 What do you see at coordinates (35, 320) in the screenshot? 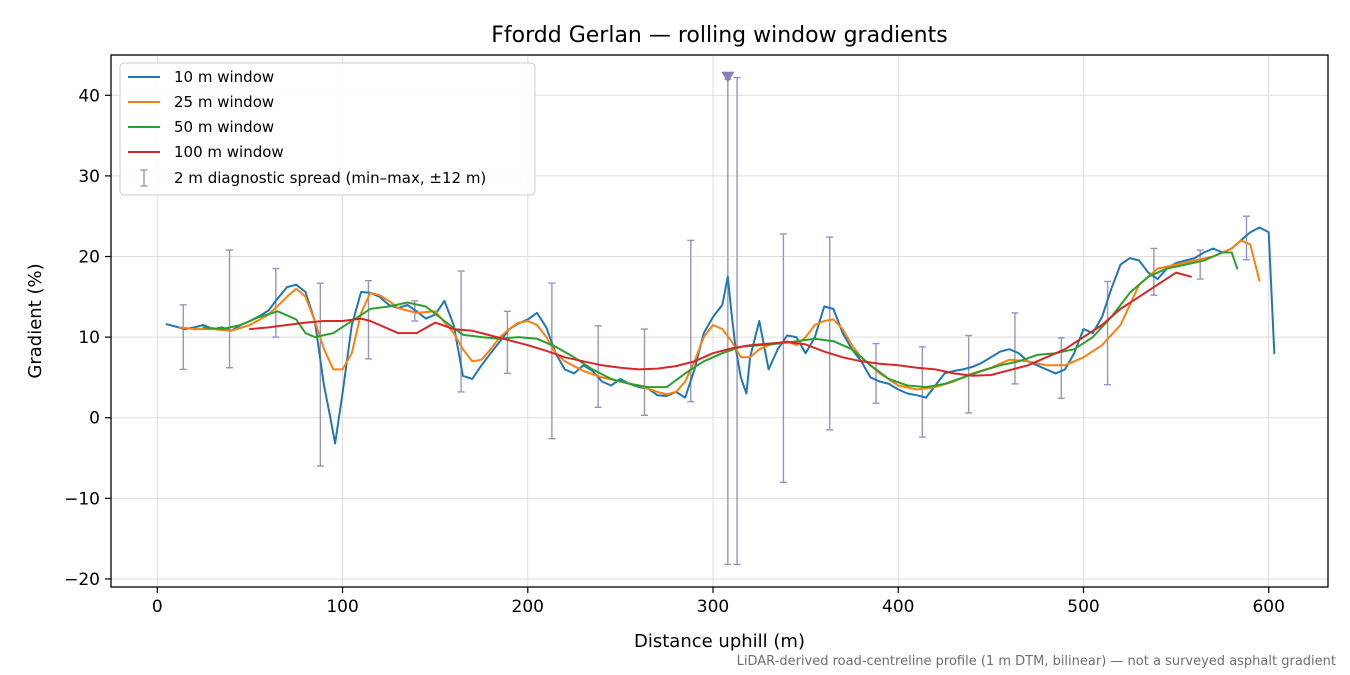
I see `y-axis-label: Gradient (%)` at bounding box center [35, 320].